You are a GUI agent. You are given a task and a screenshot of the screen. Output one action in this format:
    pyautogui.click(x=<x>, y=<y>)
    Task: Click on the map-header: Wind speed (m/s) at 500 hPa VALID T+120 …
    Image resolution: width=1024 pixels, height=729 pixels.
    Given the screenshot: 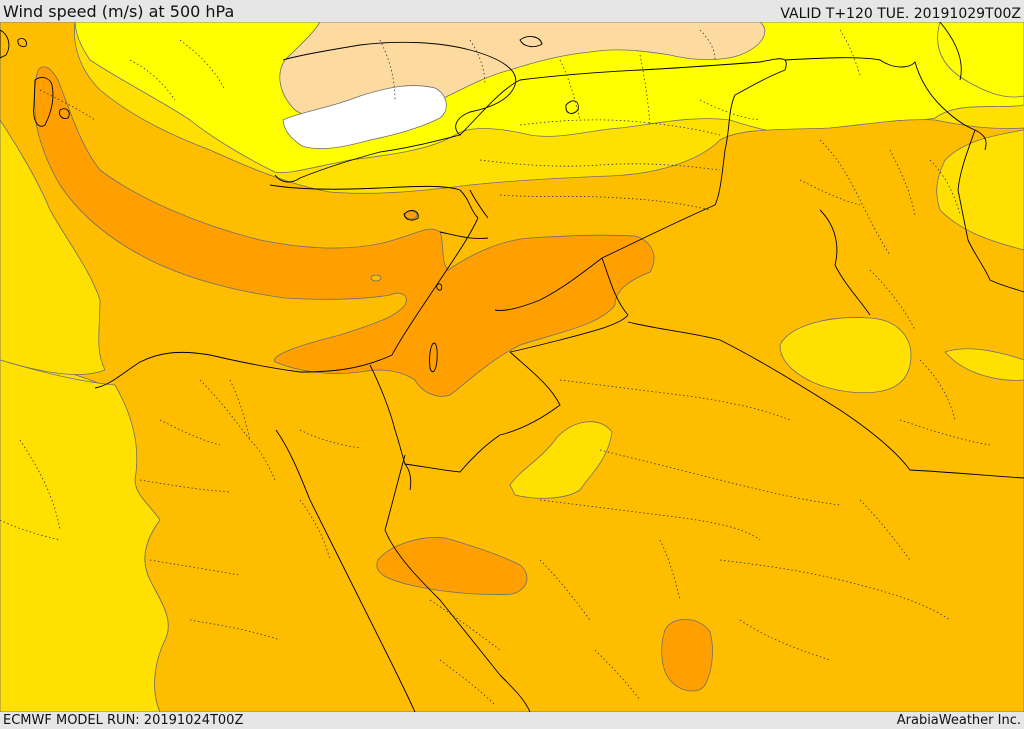 What is the action you would take?
    pyautogui.click(x=512, y=11)
    